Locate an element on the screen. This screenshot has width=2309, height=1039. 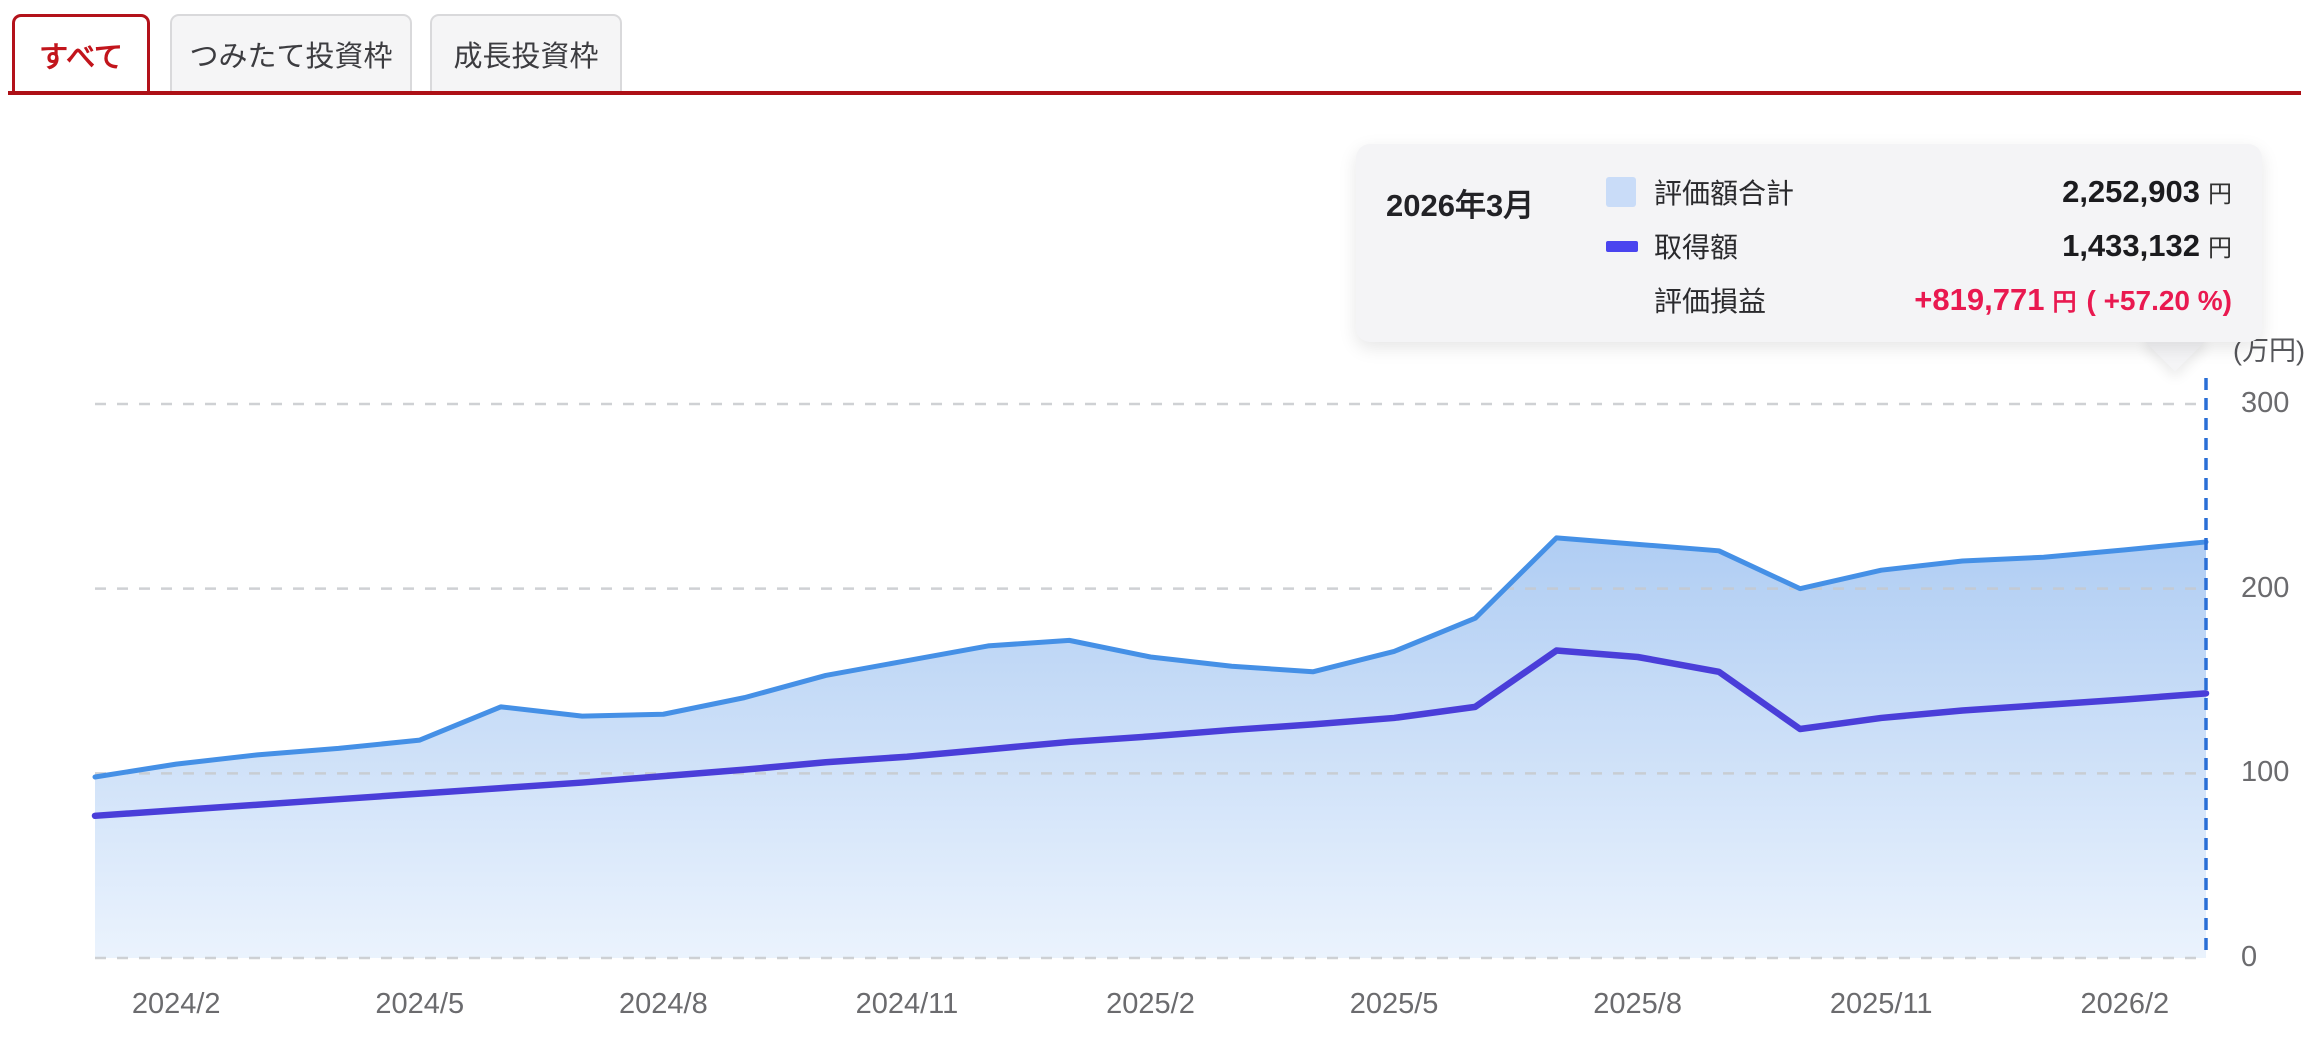
profit-loss-value: +819,771 円( +57.20 %) is located at coordinates (2073, 299).